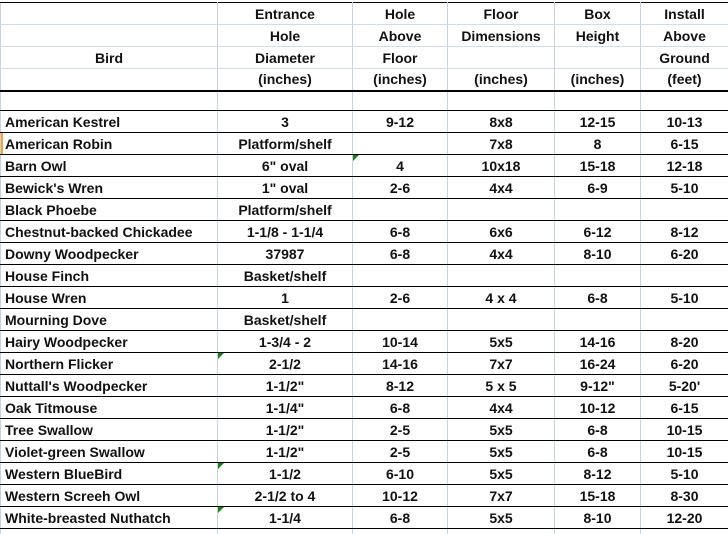  I want to click on cell-install-above-ground: 8-20, so click(684, 341).